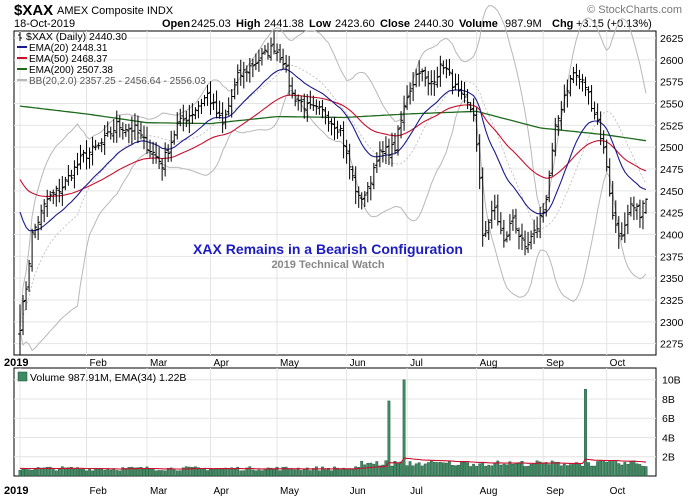  Describe the element at coordinates (99, 491) in the screenshot. I see `x-tick-label: Feb` at that location.